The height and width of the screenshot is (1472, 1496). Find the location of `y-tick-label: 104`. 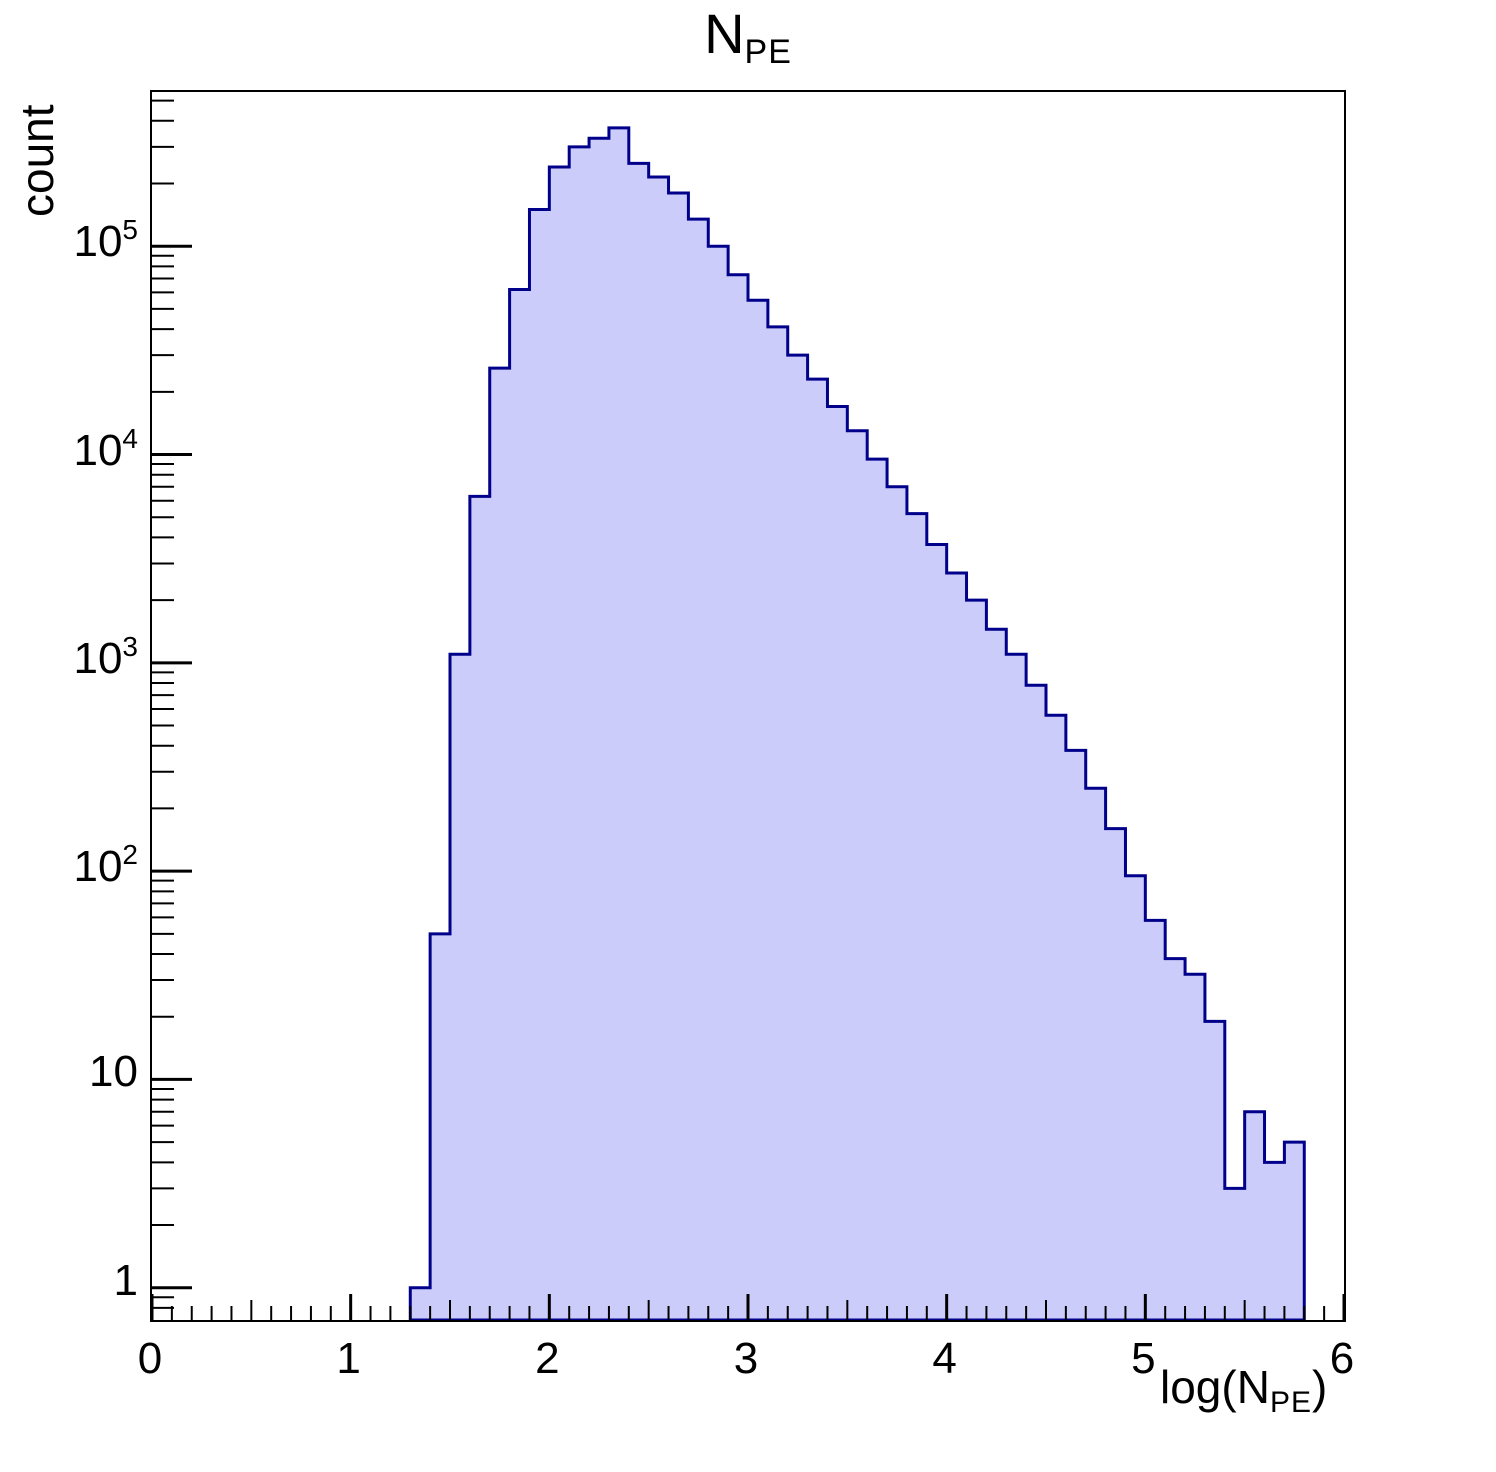

y-tick-label: 104 is located at coordinates (69, 449).